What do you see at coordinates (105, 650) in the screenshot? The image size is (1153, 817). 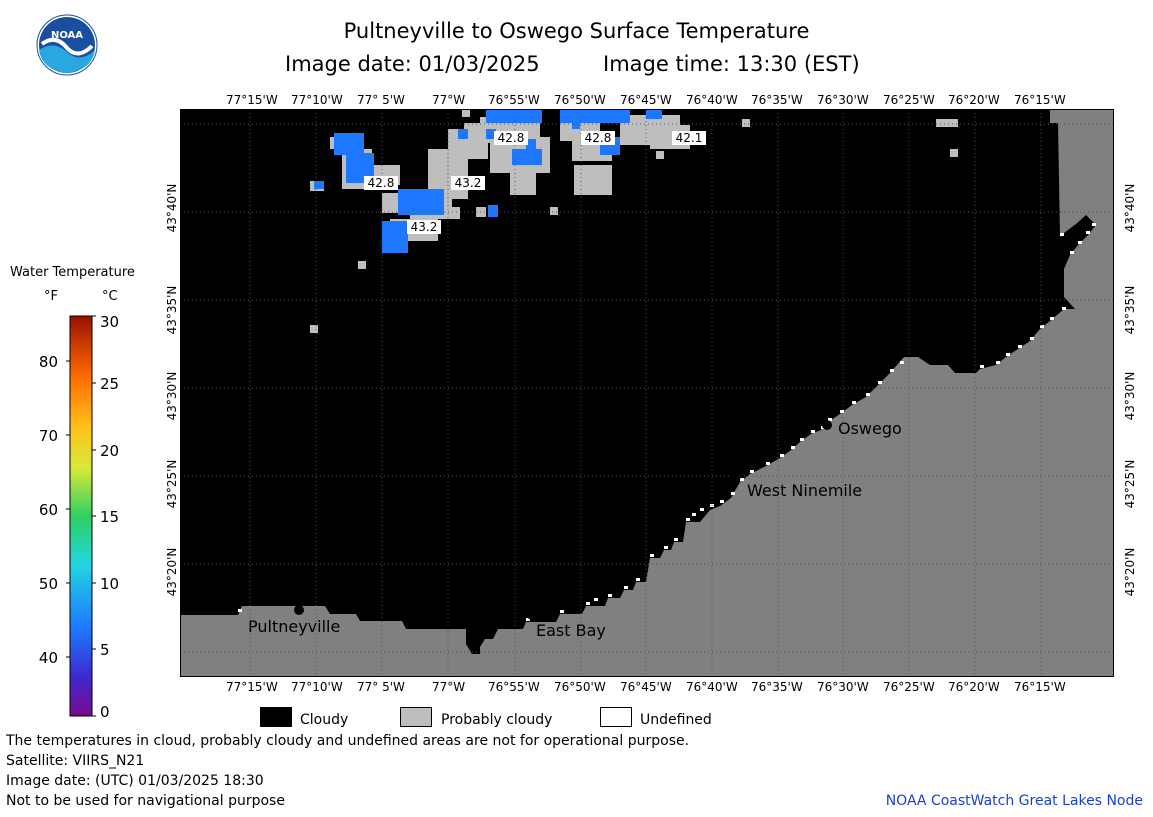 I see `c-tick: 5` at bounding box center [105, 650].